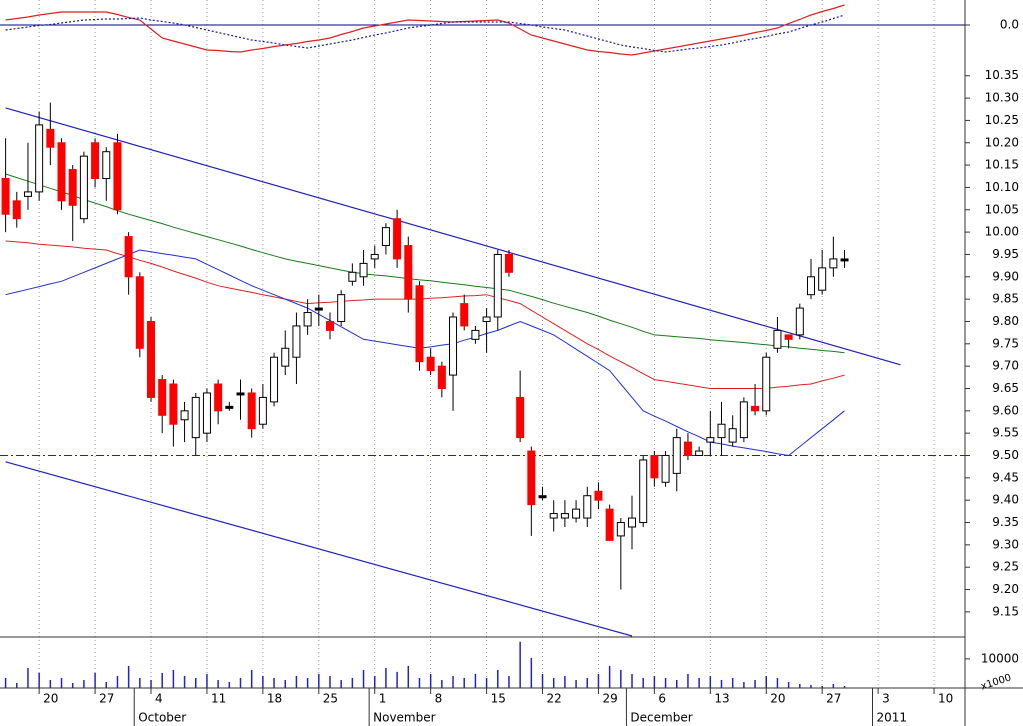  What do you see at coordinates (1009, 25) in the screenshot?
I see `y-tick-label: 0.0` at bounding box center [1009, 25].